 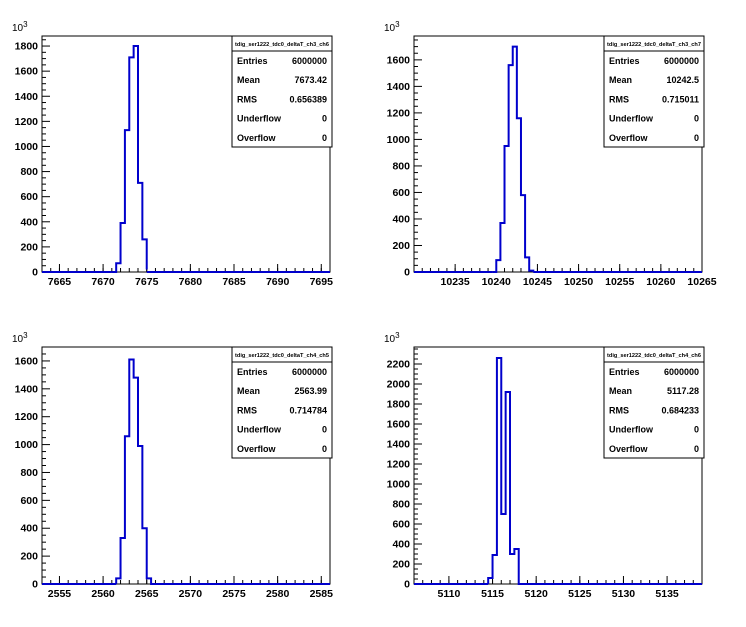 I want to click on stats-box-title: tdig_ser1222_tdc0_deltaT_ch3_ch7, so click(x=654, y=45).